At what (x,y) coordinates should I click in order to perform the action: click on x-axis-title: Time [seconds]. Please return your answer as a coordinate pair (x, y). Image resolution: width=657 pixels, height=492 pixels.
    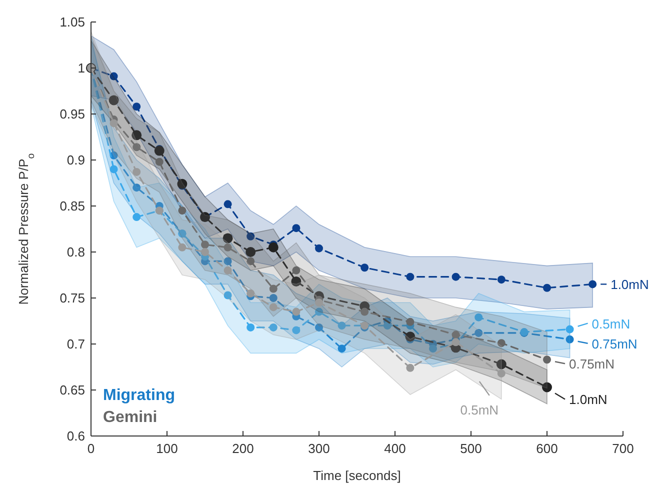
    Looking at the image, I should click on (357, 475).